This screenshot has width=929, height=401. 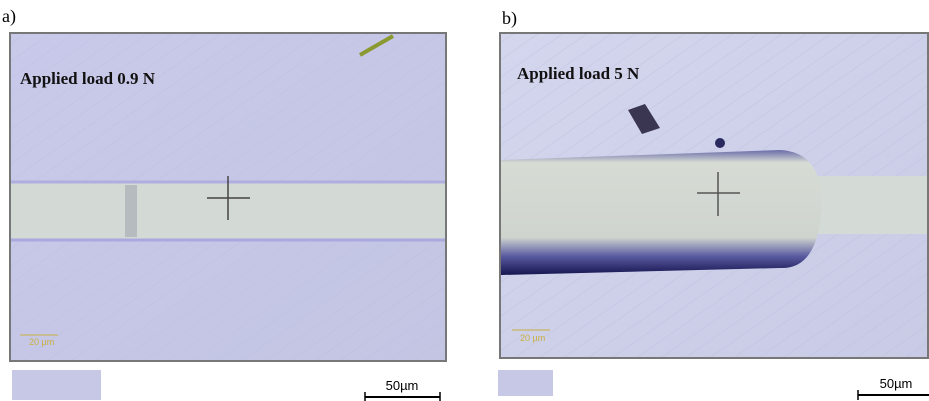 I want to click on panel-label: b), so click(x=509, y=18).